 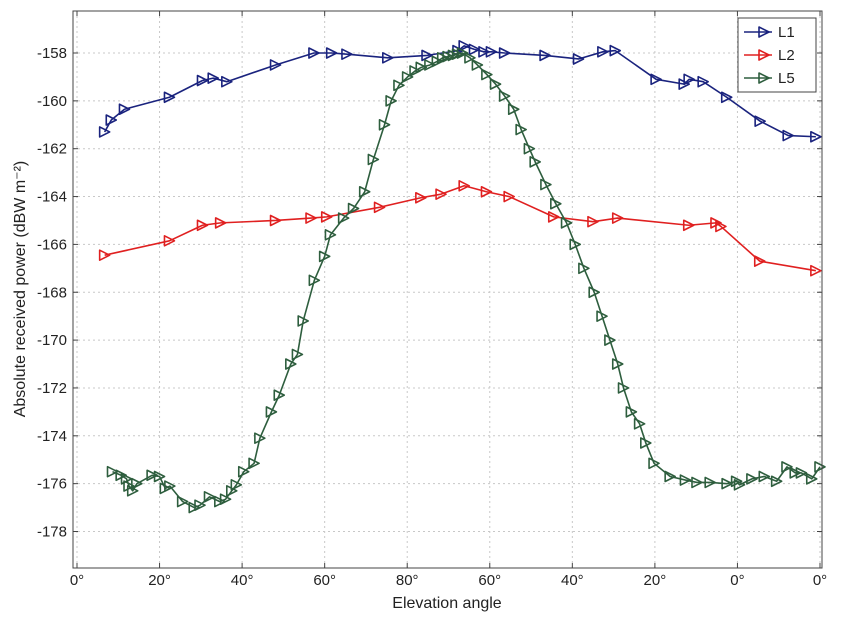 I want to click on legend-marker-l2, so click(x=764, y=55).